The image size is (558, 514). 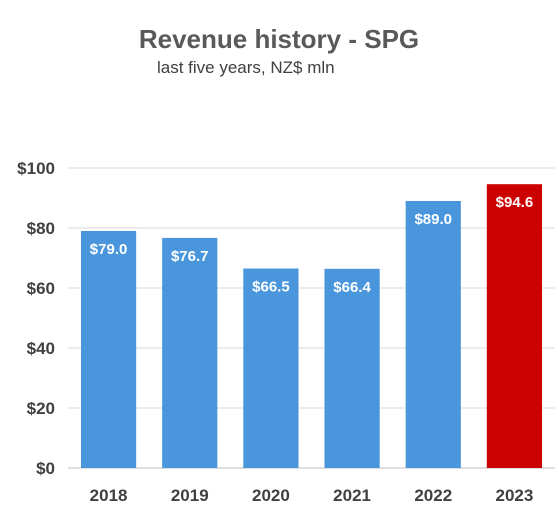 I want to click on data-label: $79.0, so click(x=109, y=249).